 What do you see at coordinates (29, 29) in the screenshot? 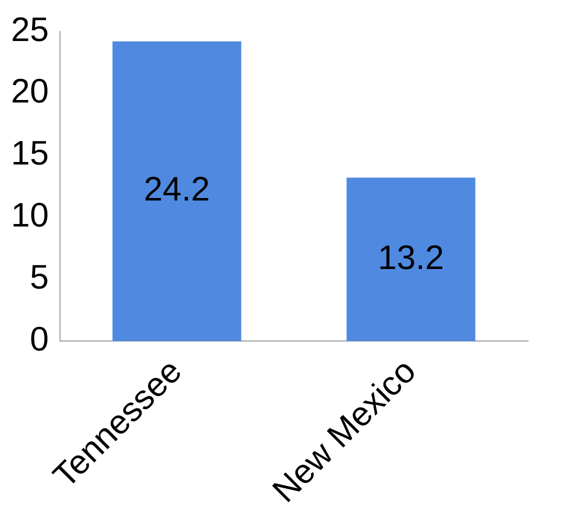
I see `y-tick-label: 25` at bounding box center [29, 29].